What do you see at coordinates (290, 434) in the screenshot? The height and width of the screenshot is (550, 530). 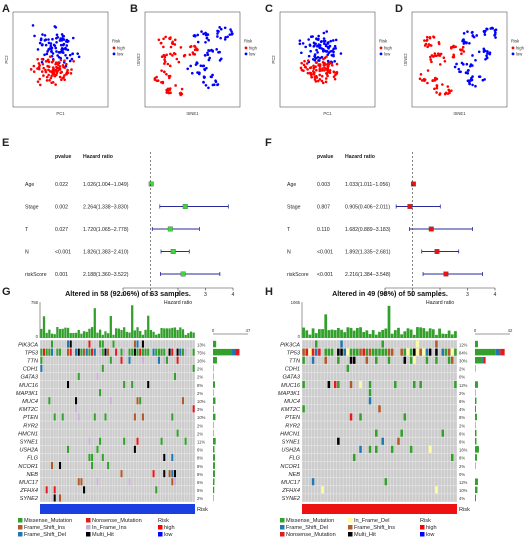 I see `gene-label: HMCN1` at bounding box center [290, 434].